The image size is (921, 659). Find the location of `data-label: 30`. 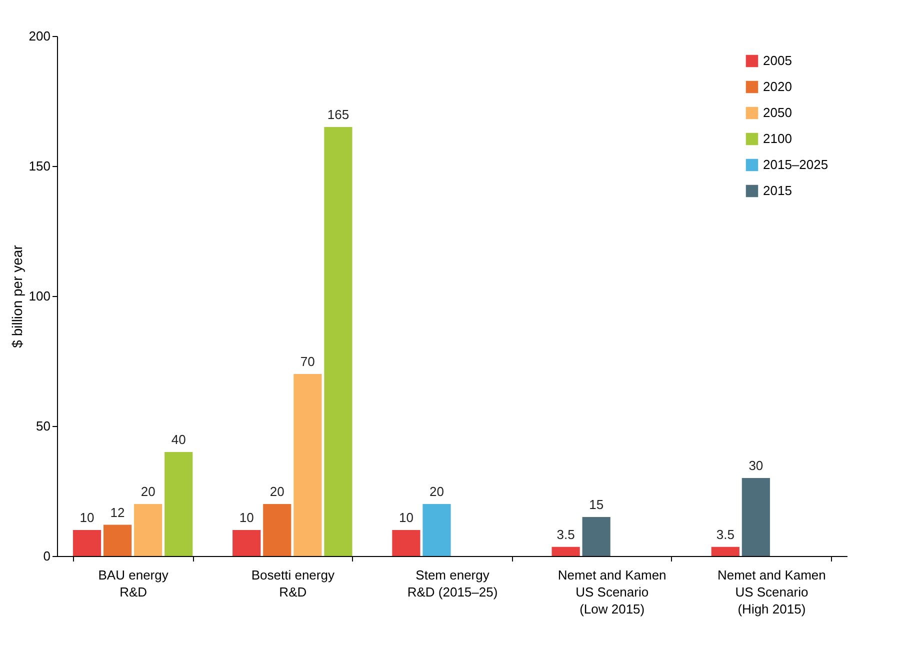

data-label: 30 is located at coordinates (756, 465).